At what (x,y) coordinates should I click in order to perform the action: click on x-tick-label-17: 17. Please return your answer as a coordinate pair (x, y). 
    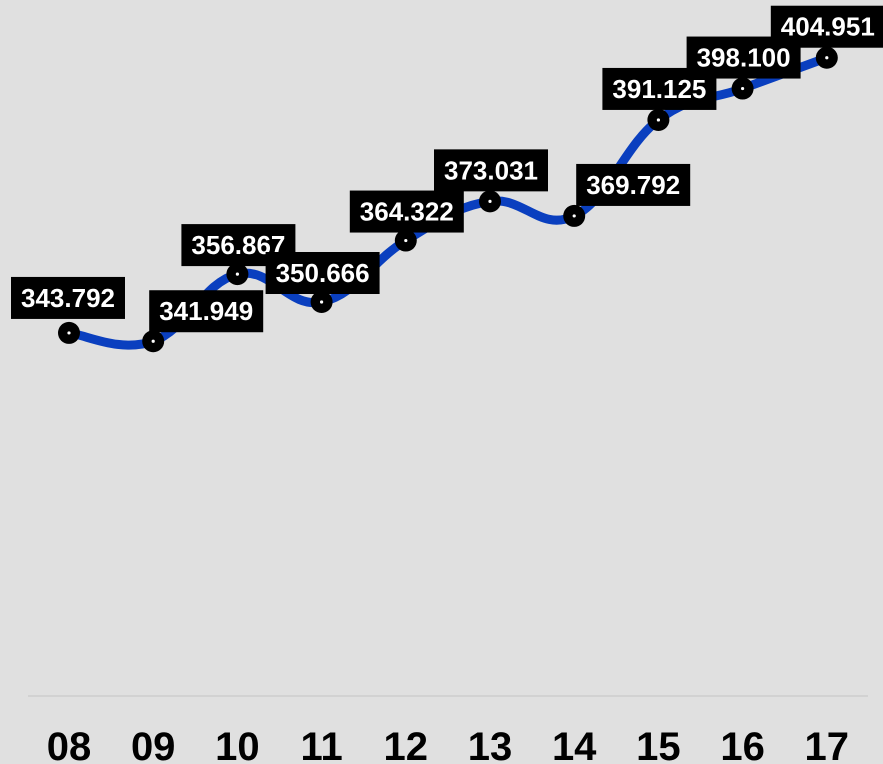
    Looking at the image, I should click on (827, 744).